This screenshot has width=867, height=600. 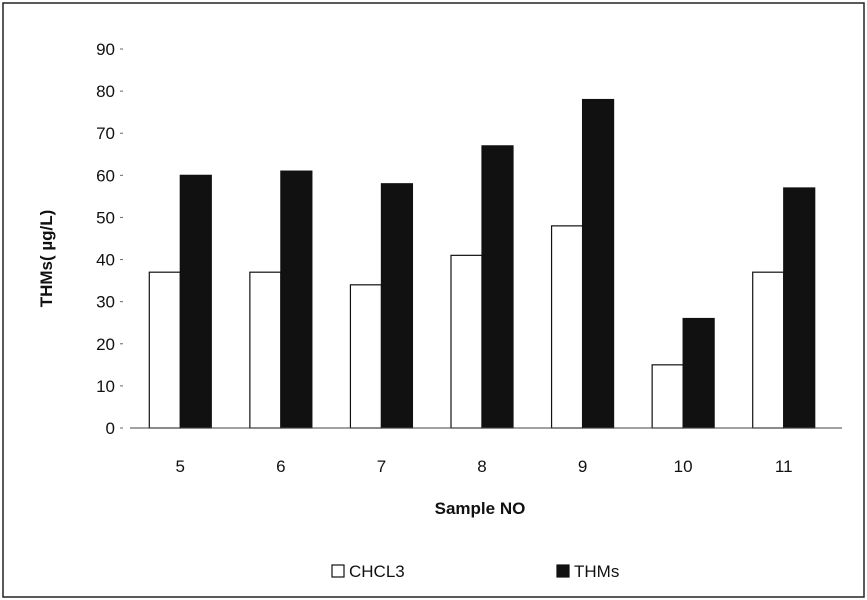 I want to click on y-tick-label: 90, so click(x=105, y=49).